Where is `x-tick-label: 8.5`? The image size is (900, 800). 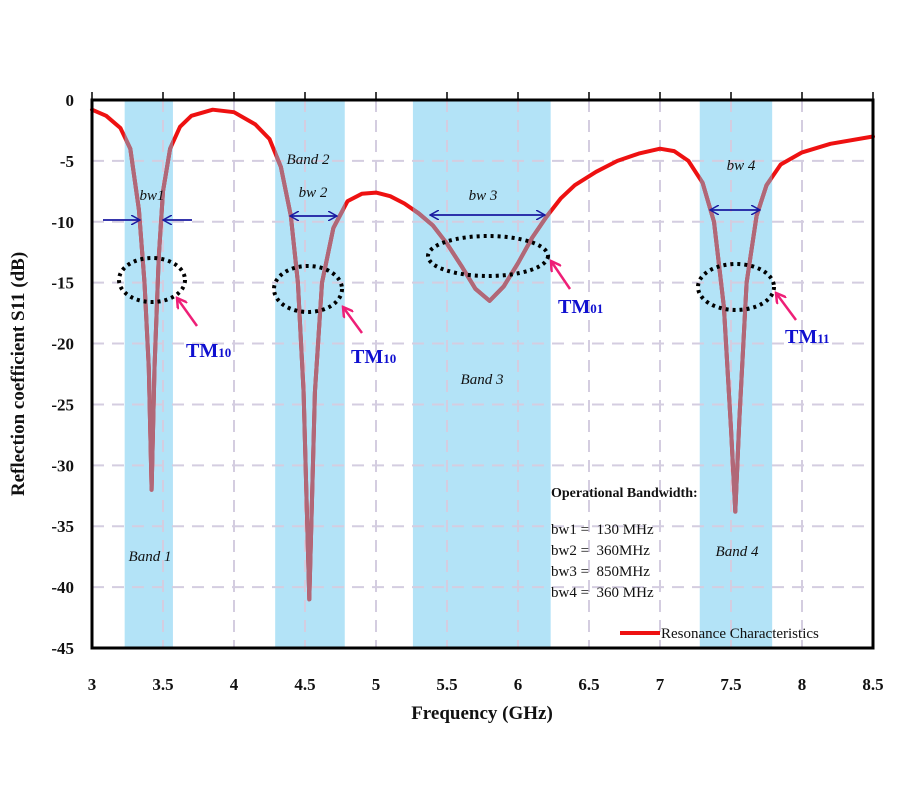
x-tick-label: 8.5 is located at coordinates (872, 684).